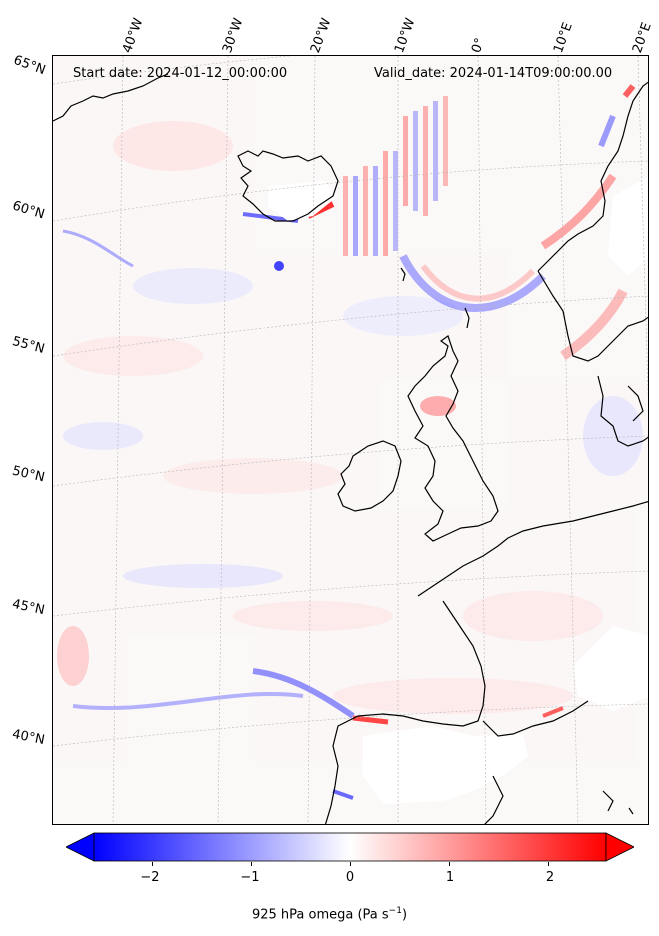 The height and width of the screenshot is (936, 659). Describe the element at coordinates (233, 36) in the screenshot. I see `lon-label-30w: 30°W` at that location.